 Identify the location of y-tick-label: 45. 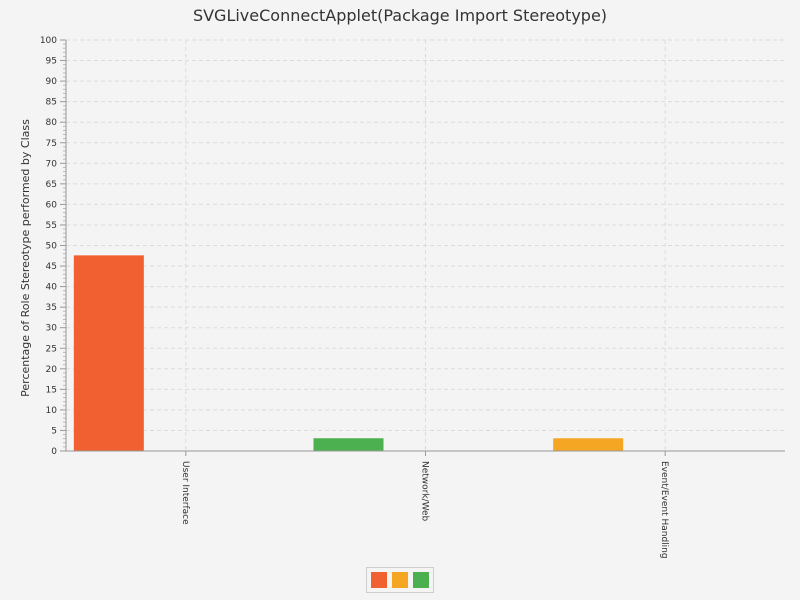
(51, 267).